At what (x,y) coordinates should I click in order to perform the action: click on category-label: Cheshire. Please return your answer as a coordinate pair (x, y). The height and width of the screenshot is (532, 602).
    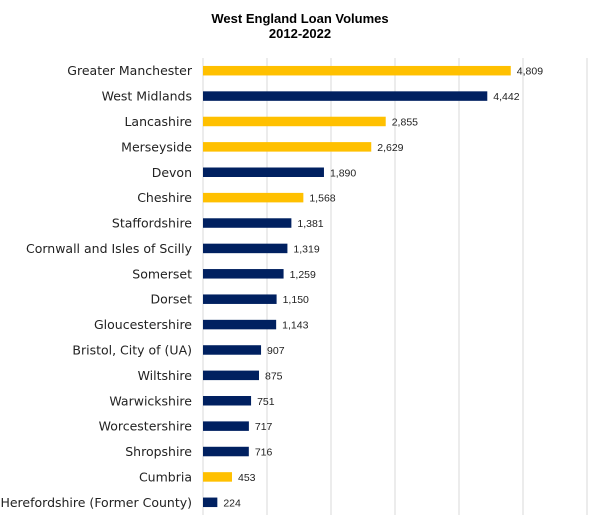
    Looking at the image, I should click on (164, 197).